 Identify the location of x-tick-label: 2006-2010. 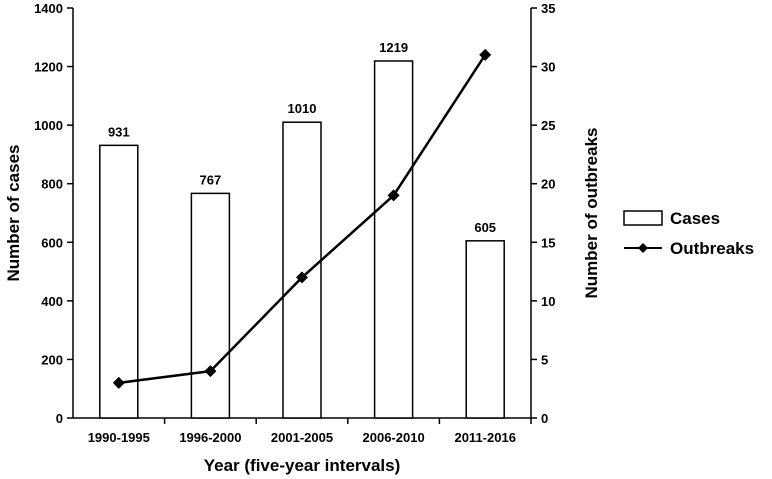
(394, 437).